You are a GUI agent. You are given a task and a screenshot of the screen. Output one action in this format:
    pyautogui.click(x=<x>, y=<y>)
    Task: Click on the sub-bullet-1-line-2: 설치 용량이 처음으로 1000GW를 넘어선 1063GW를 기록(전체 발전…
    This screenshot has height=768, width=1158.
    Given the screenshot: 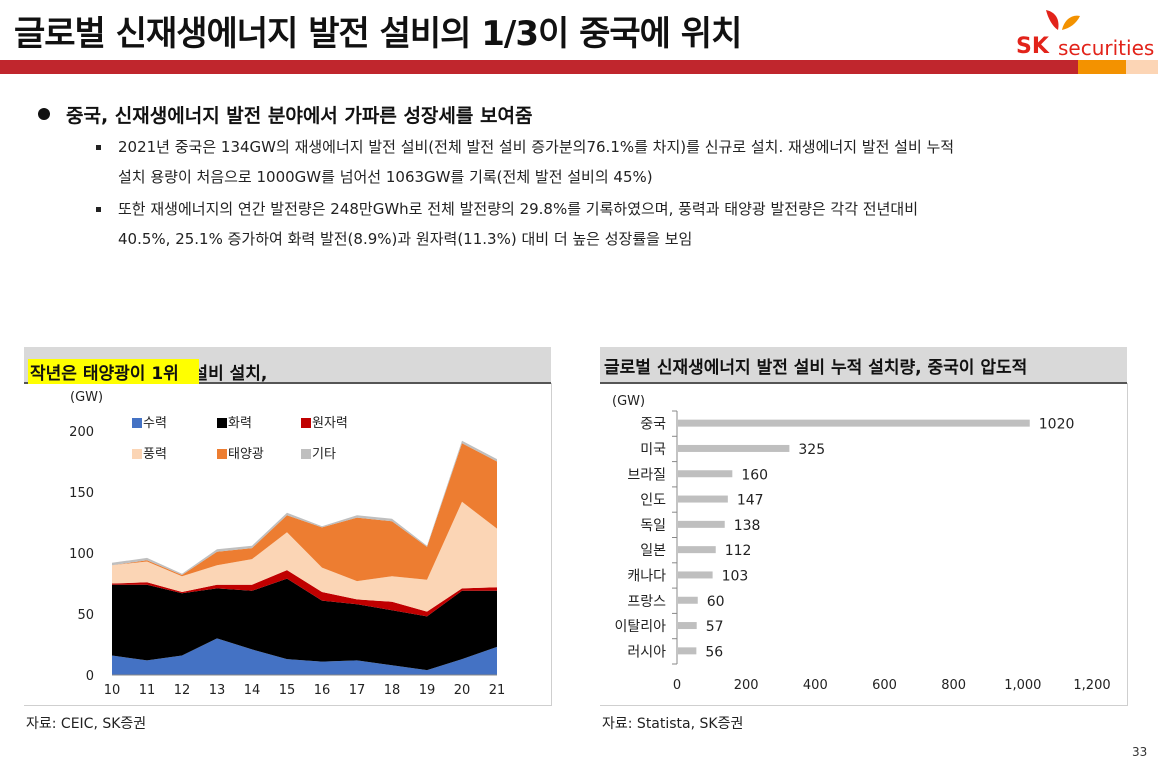 What is the action you would take?
    pyautogui.click(x=385, y=177)
    